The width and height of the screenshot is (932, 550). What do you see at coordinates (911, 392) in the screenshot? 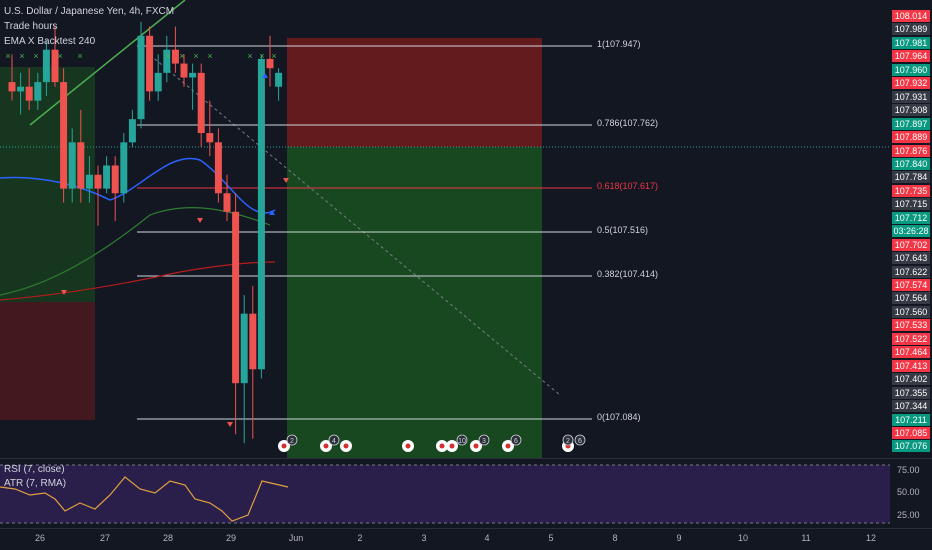
I see `price-scale-label: 107.355` at bounding box center [911, 392].